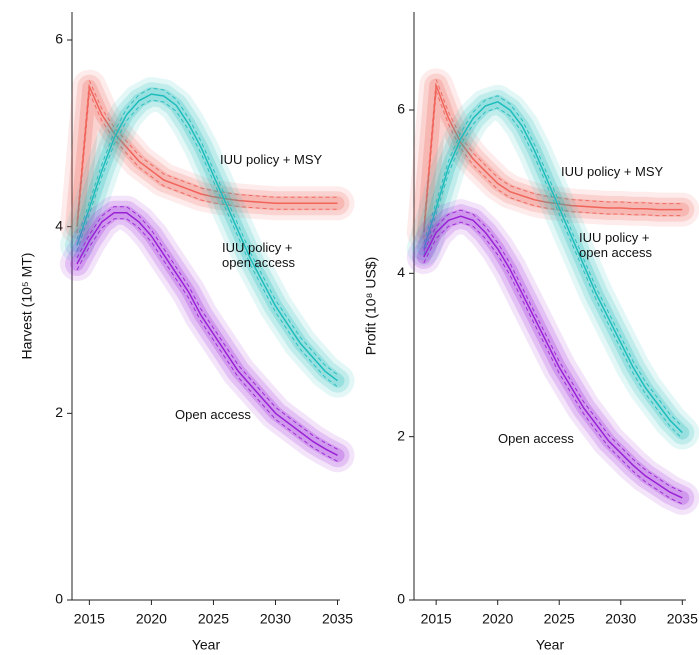 This screenshot has width=699, height=655. I want to click on y-axis-label: Harvest (10⁵ MT), so click(27, 306).